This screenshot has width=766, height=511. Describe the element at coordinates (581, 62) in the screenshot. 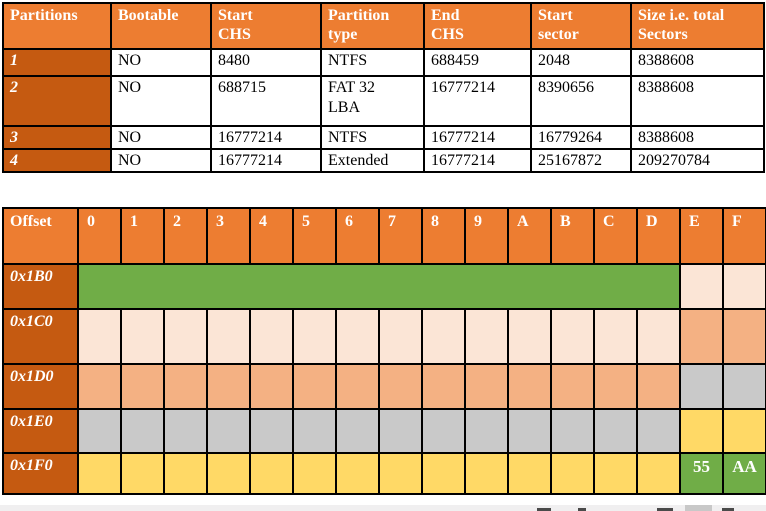

I see `start-sector-value: 2048` at that location.